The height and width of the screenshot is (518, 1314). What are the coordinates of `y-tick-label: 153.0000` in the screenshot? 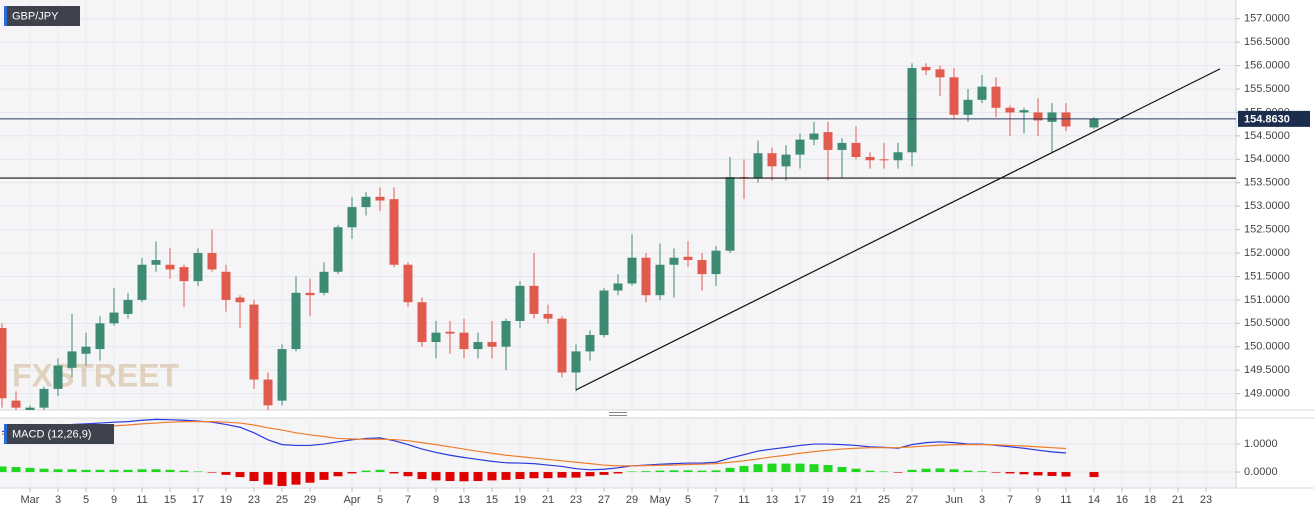 It's located at (1267, 206).